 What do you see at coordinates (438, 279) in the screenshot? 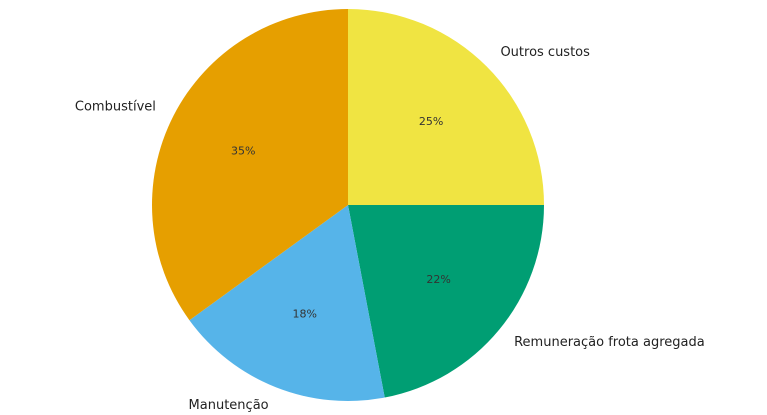
I see `slice-percent-1: 22%` at bounding box center [438, 279].